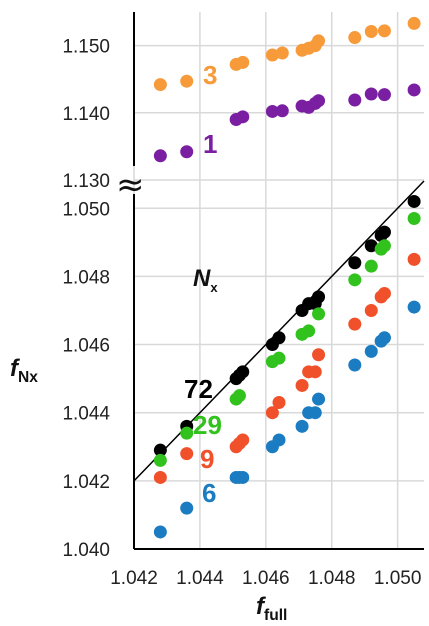 The width and height of the screenshot is (429, 626). What do you see at coordinates (86, 114) in the screenshot?
I see `y-tick-label: 1.140` at bounding box center [86, 114].